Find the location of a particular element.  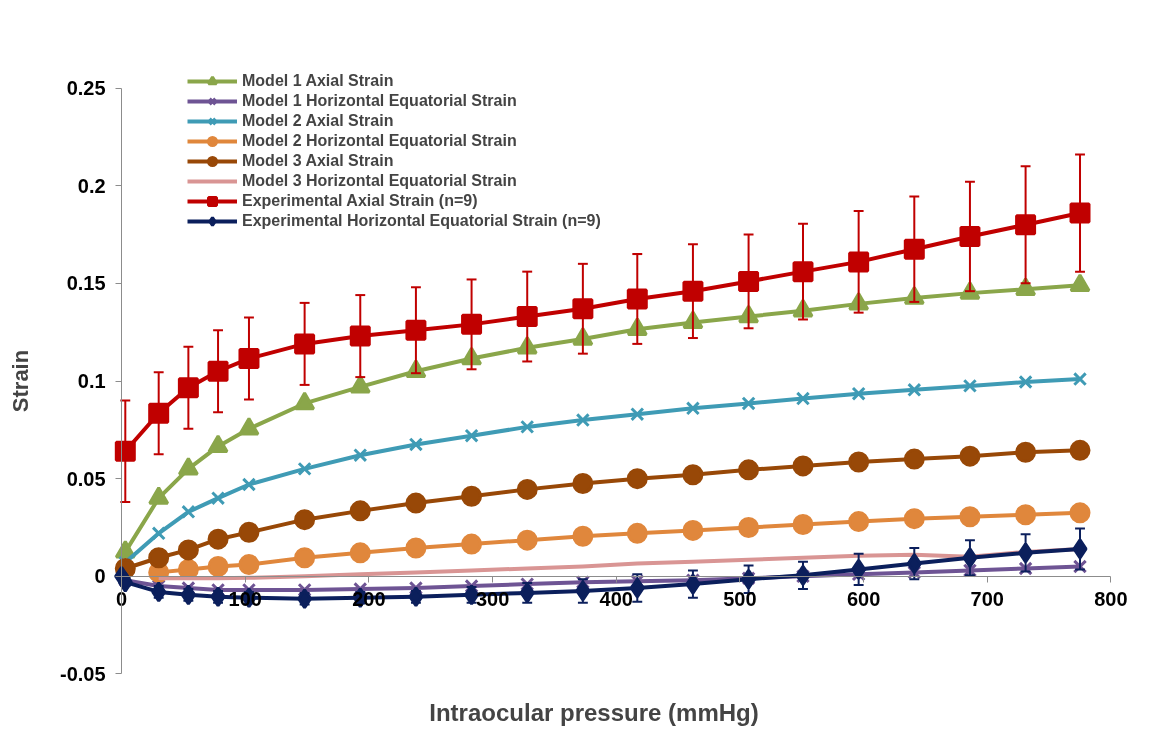

legend-label: Model 3 Axial Strain is located at coordinates (318, 161).